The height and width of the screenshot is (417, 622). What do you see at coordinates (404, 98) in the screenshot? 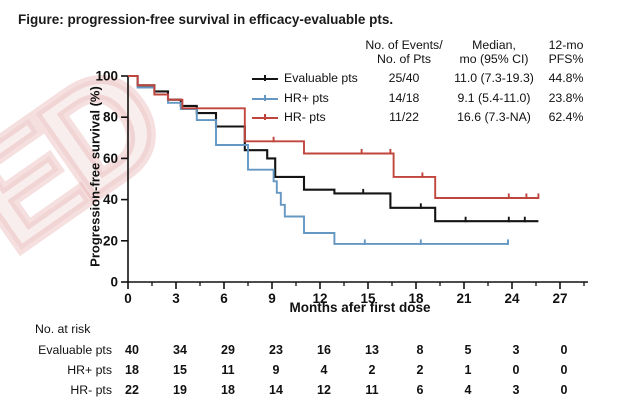
I see `legend-events-value: 14/18` at bounding box center [404, 98].